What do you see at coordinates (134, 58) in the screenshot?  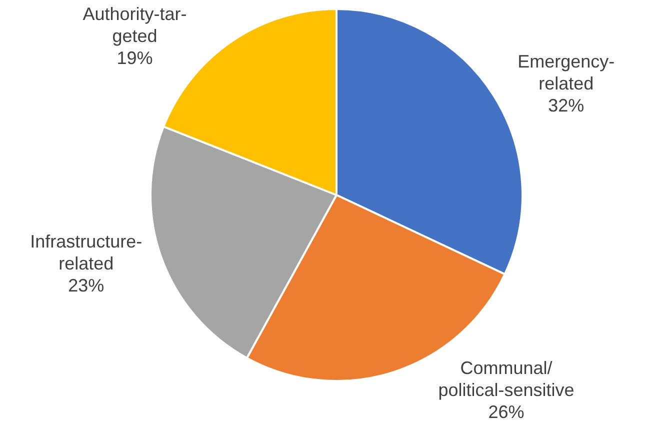 I see `data-label: 19%` at bounding box center [134, 58].